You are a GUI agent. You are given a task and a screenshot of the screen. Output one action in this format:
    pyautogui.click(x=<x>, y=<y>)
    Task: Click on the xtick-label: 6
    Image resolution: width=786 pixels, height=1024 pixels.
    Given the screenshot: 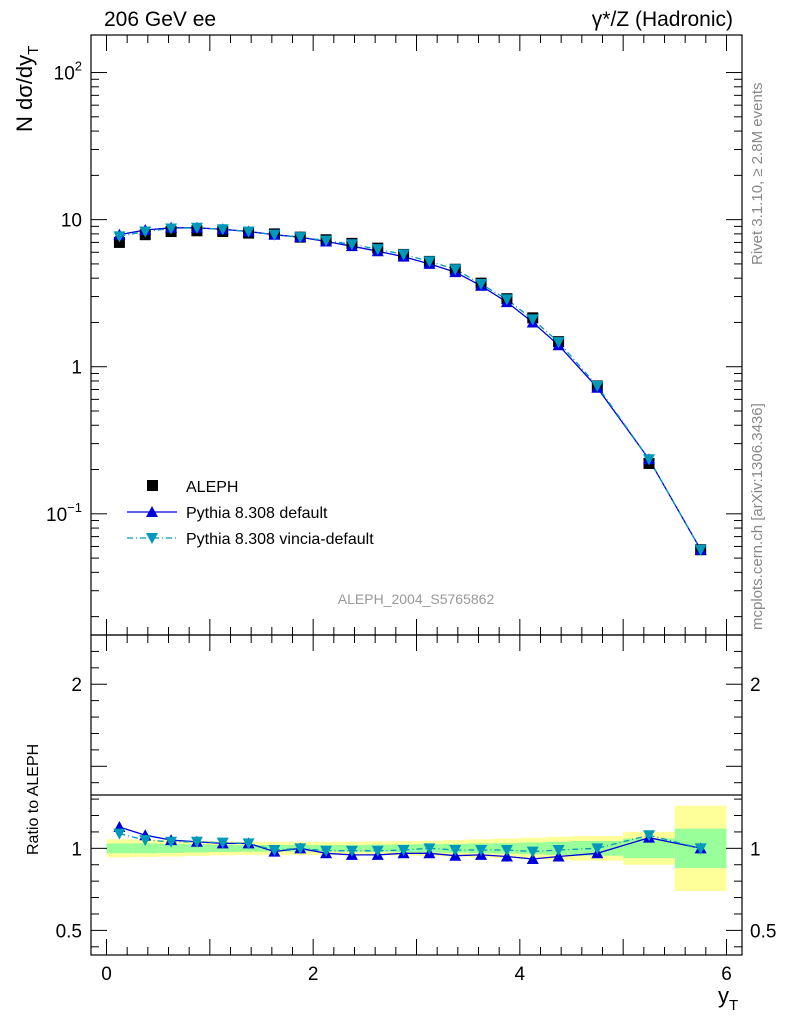 What is the action you would take?
    pyautogui.click(x=726, y=974)
    